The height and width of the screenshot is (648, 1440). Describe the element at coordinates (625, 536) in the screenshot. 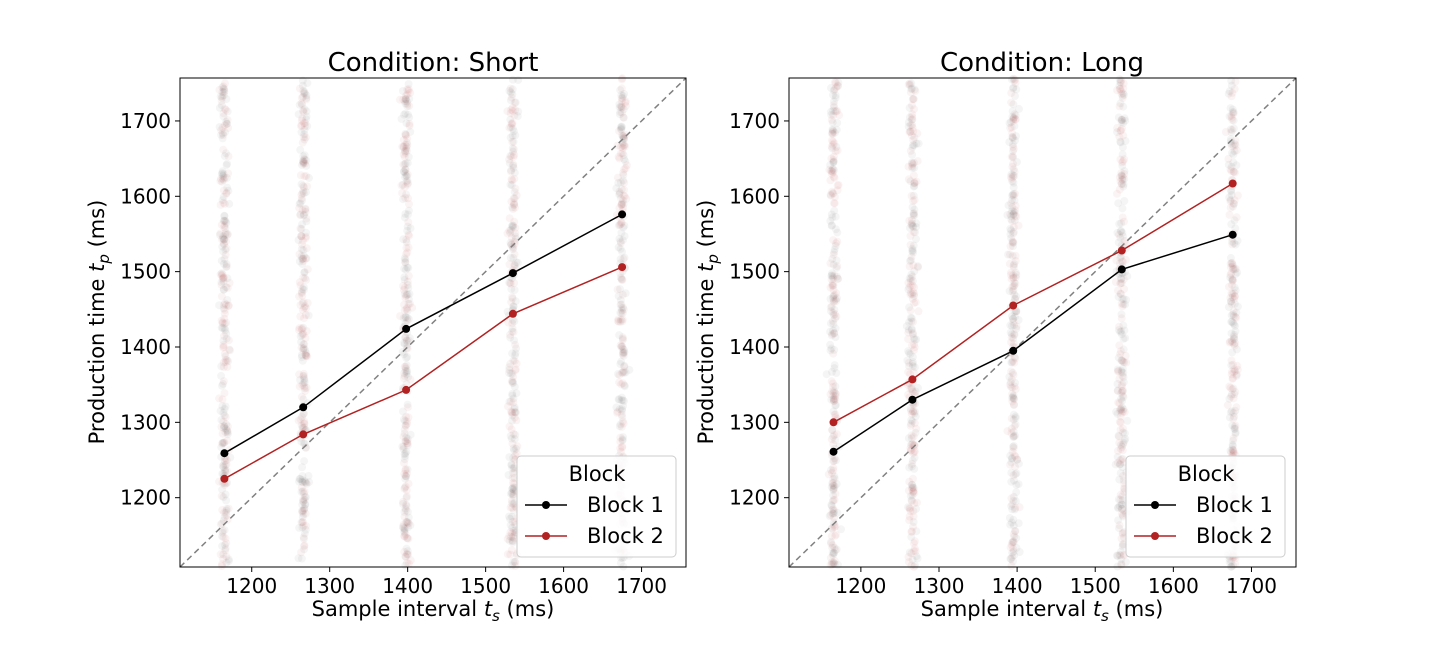

I see `legend-label-block-2-short: Block 2` at that location.